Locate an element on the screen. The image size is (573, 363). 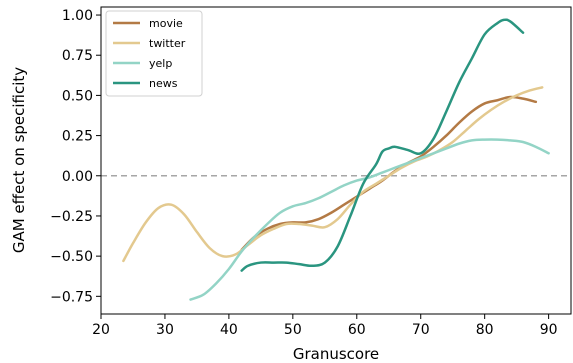
y-tick-label: 0.50 is located at coordinates (77, 96).